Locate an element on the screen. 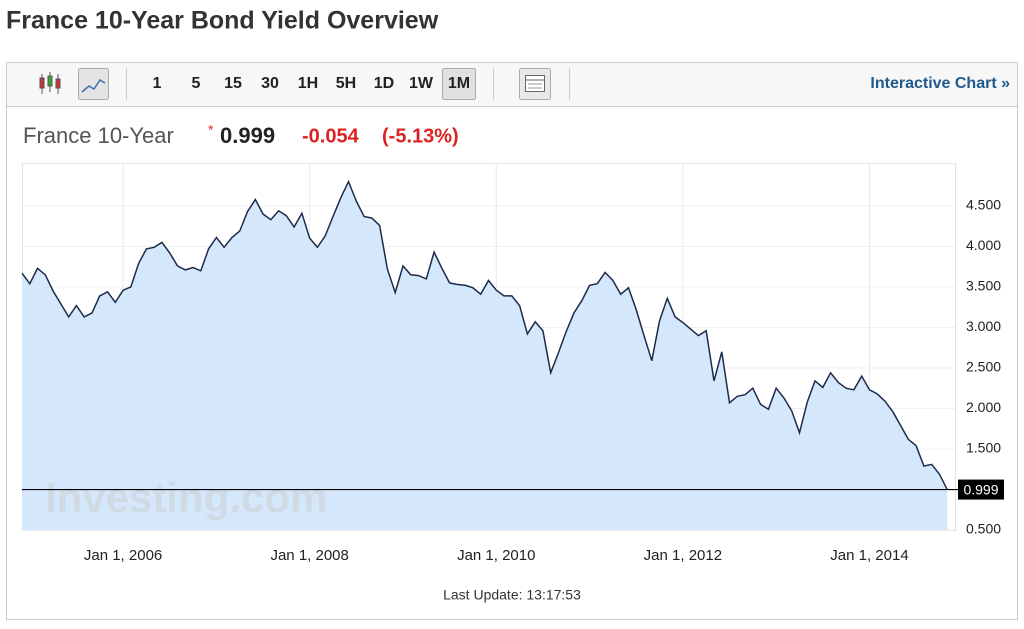 Image resolution: width=1024 pixels, height=629 pixels. interval-button: 5 is located at coordinates (196, 83).